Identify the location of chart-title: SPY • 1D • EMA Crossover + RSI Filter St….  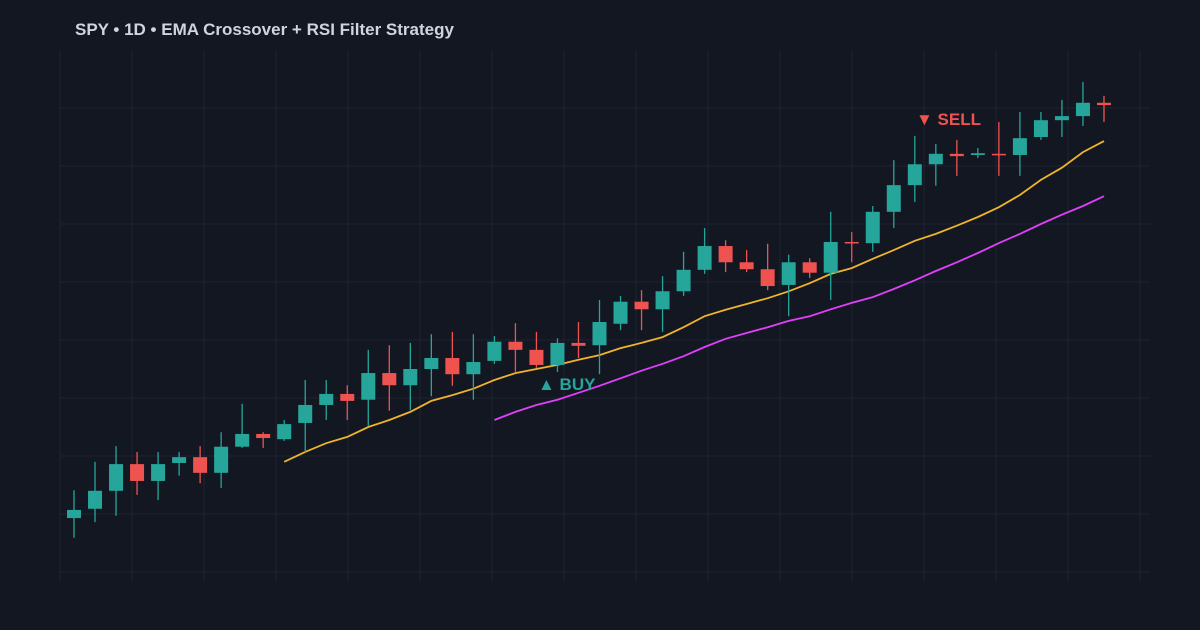
(264, 29).